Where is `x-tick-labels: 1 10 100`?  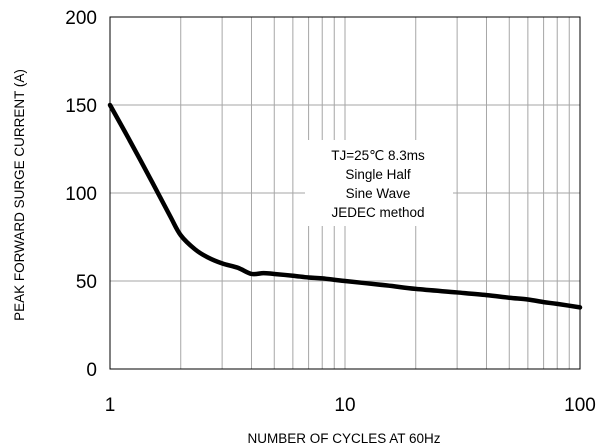 x-tick-labels: 1 10 100 is located at coordinates (350, 405).